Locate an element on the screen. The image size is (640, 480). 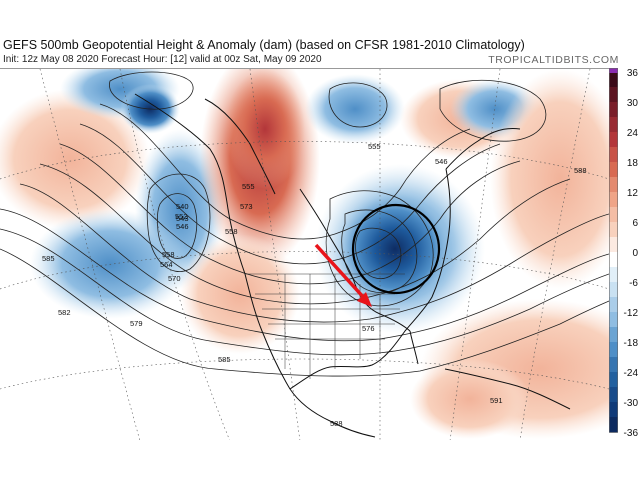
colorbar-tick-label: 18 is located at coordinates (633, 163).